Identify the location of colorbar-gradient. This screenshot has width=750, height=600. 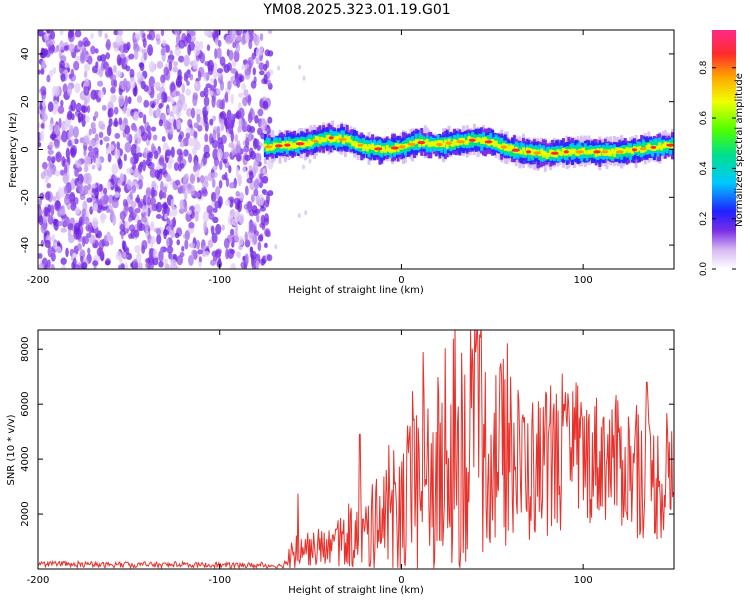
(724, 149).